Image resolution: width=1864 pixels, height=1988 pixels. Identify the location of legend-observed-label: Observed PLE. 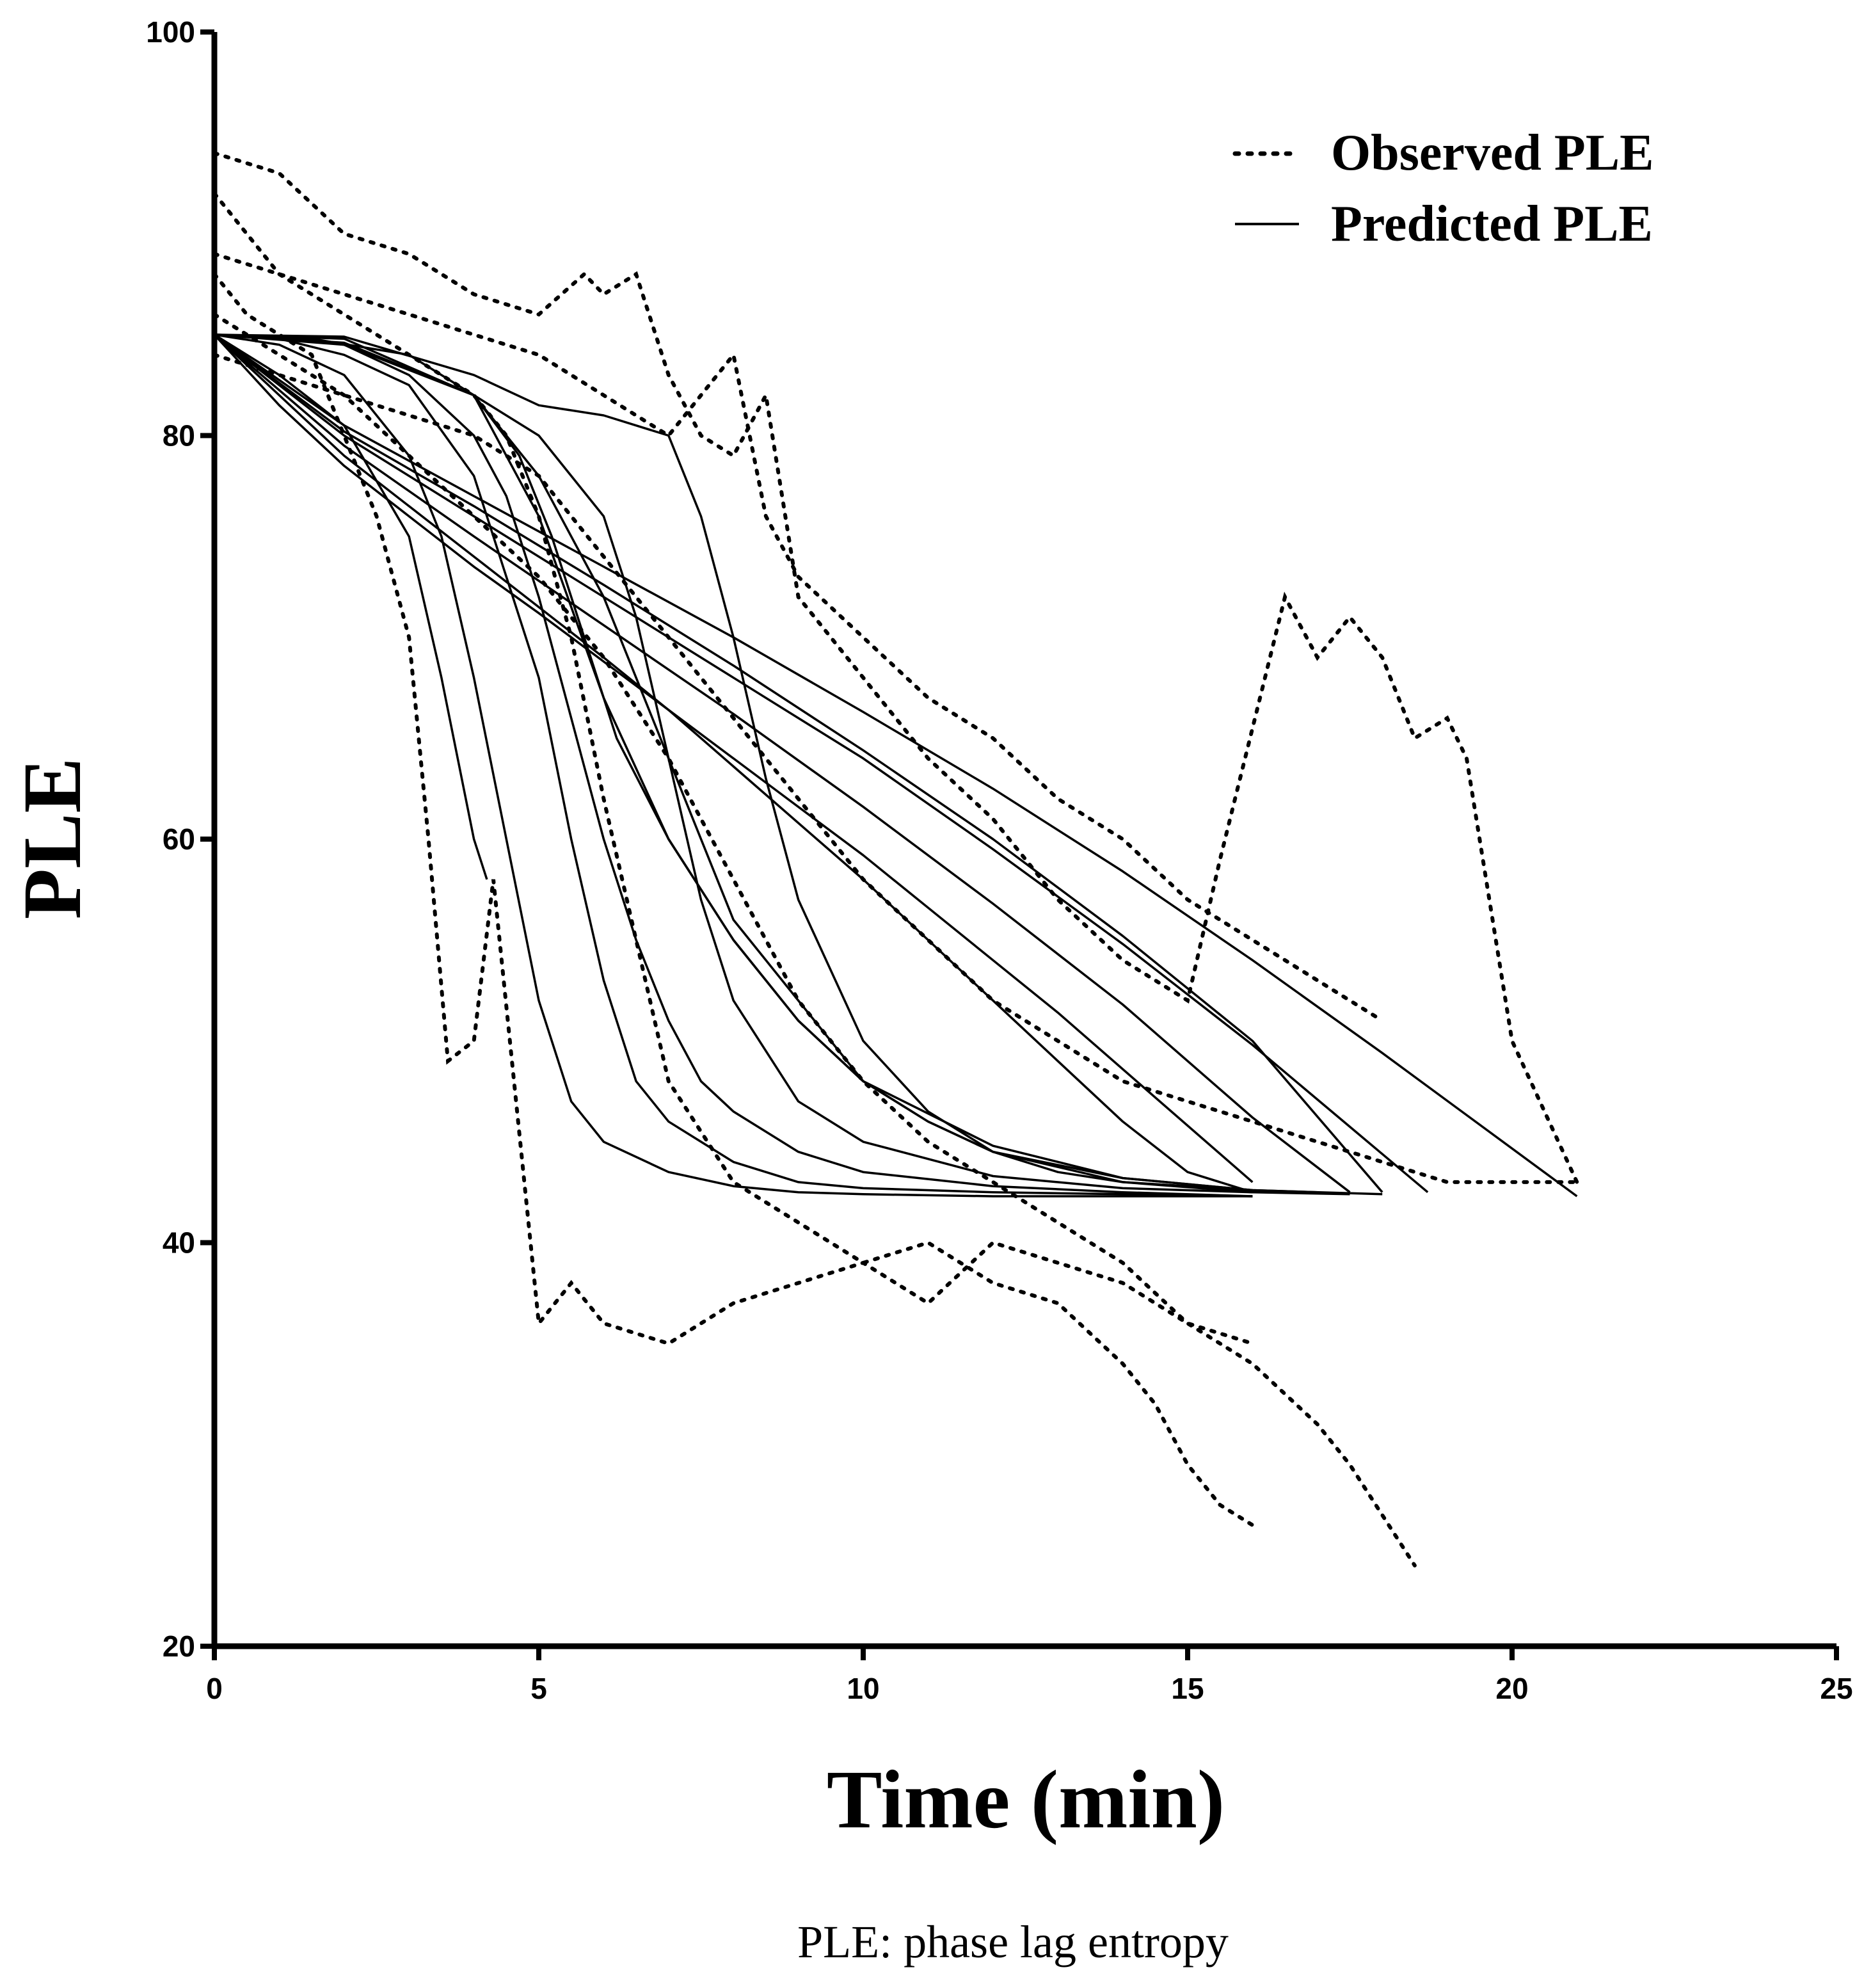
(1492, 153).